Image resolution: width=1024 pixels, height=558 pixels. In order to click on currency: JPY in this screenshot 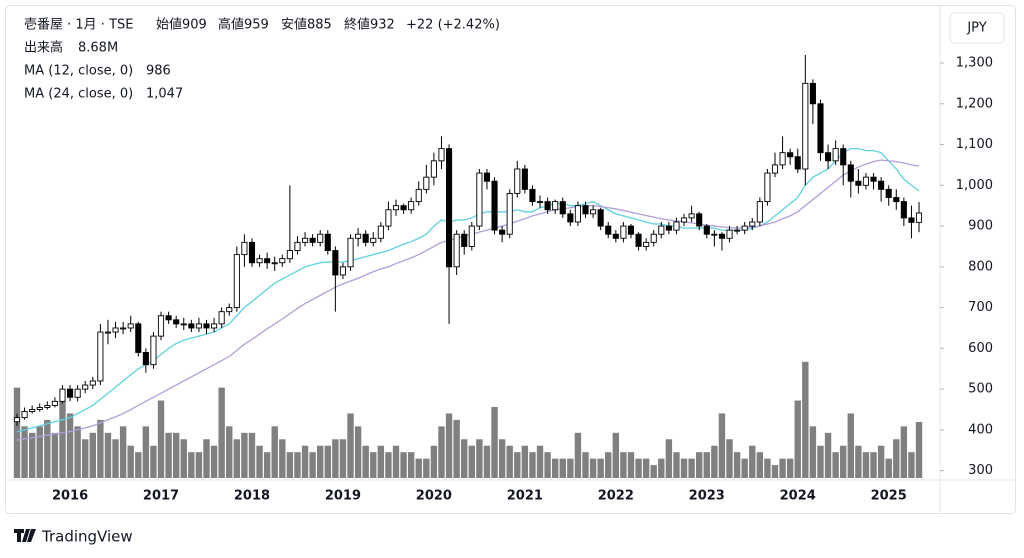, I will do `click(976, 28)`.